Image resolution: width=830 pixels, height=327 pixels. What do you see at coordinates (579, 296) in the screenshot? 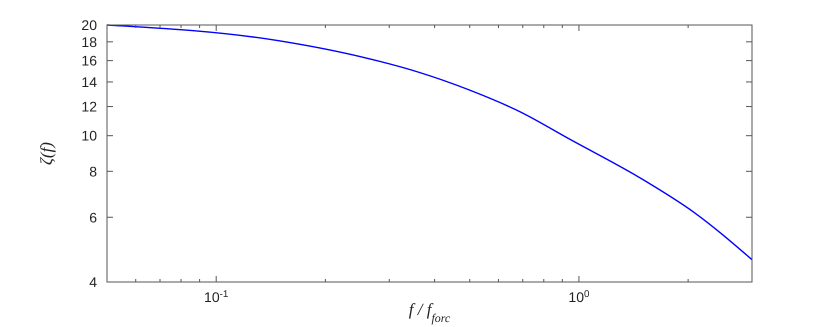
I see `x-tick-label: 10$^{0}$` at bounding box center [579, 296].